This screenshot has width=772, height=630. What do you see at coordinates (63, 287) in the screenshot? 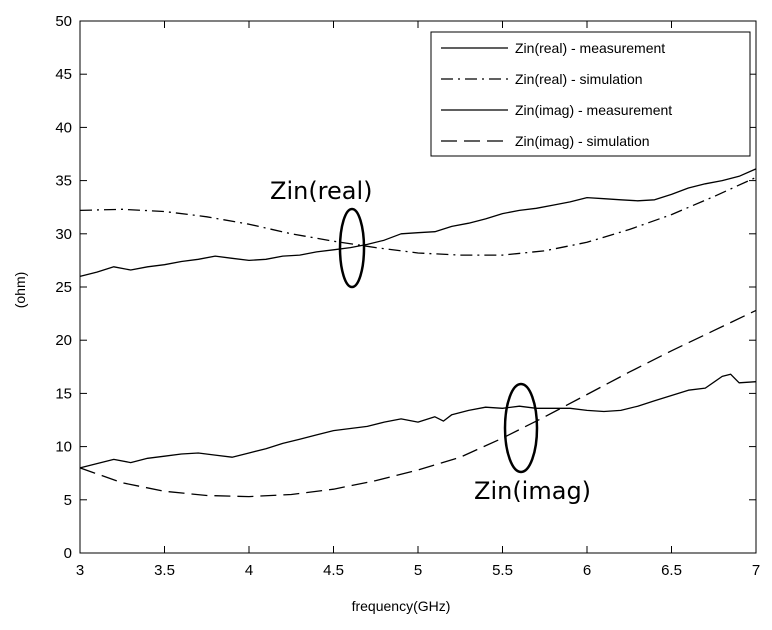
I see `y-tick-label: 25` at bounding box center [63, 287].